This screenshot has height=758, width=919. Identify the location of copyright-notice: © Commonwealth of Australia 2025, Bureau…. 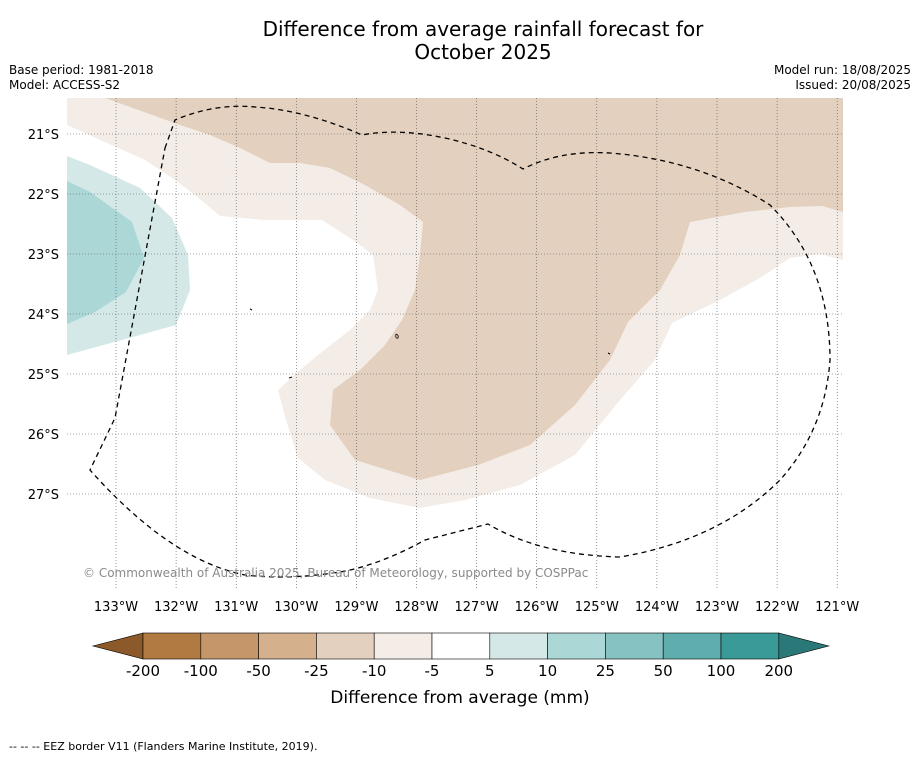
(335, 573).